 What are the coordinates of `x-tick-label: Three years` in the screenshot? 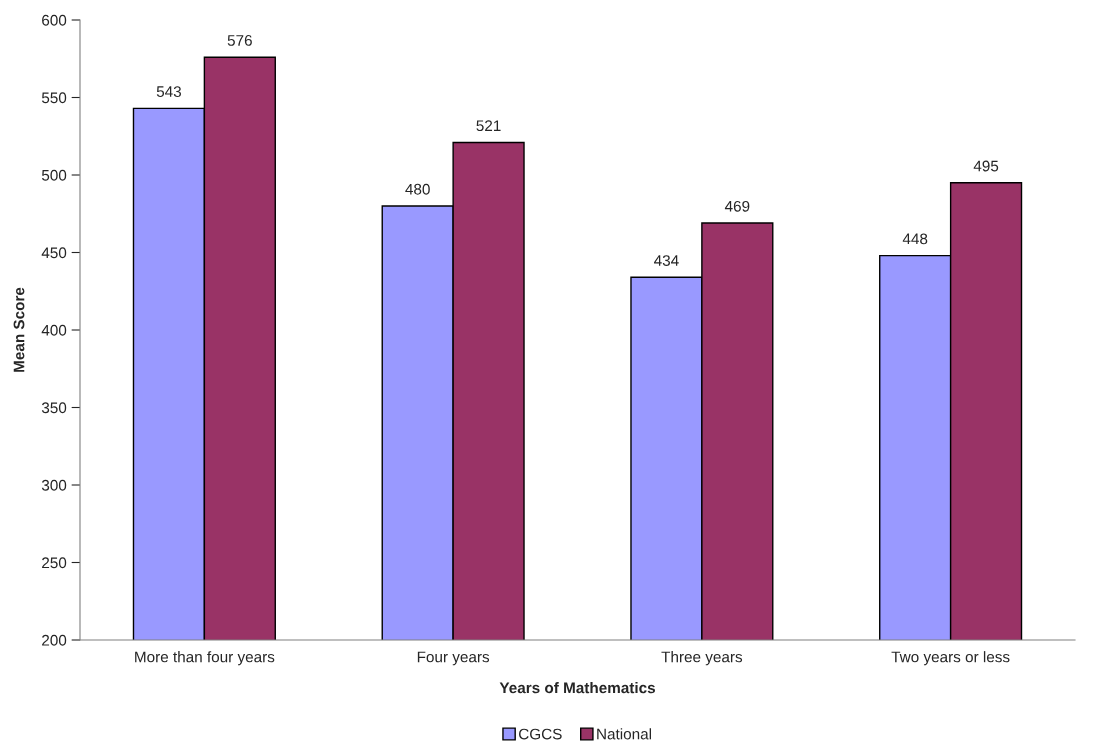 It's located at (702, 658).